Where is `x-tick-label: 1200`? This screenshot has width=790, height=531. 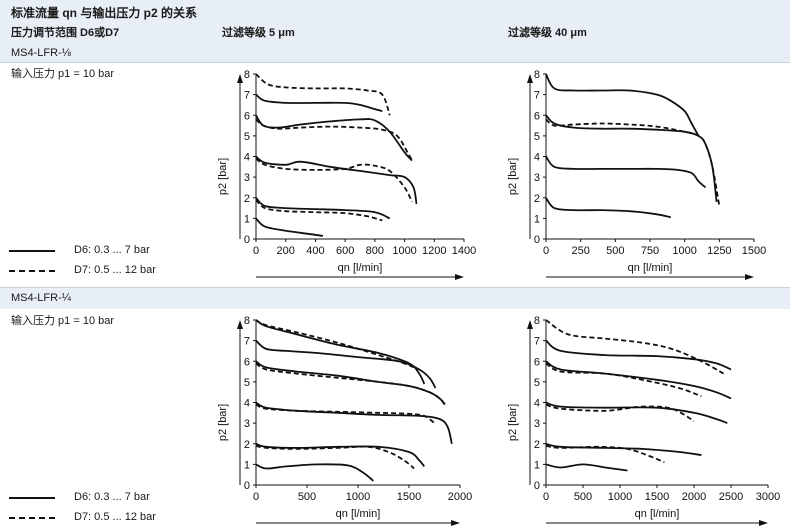
x-tick-label: 1200 is located at coordinates (434, 251).